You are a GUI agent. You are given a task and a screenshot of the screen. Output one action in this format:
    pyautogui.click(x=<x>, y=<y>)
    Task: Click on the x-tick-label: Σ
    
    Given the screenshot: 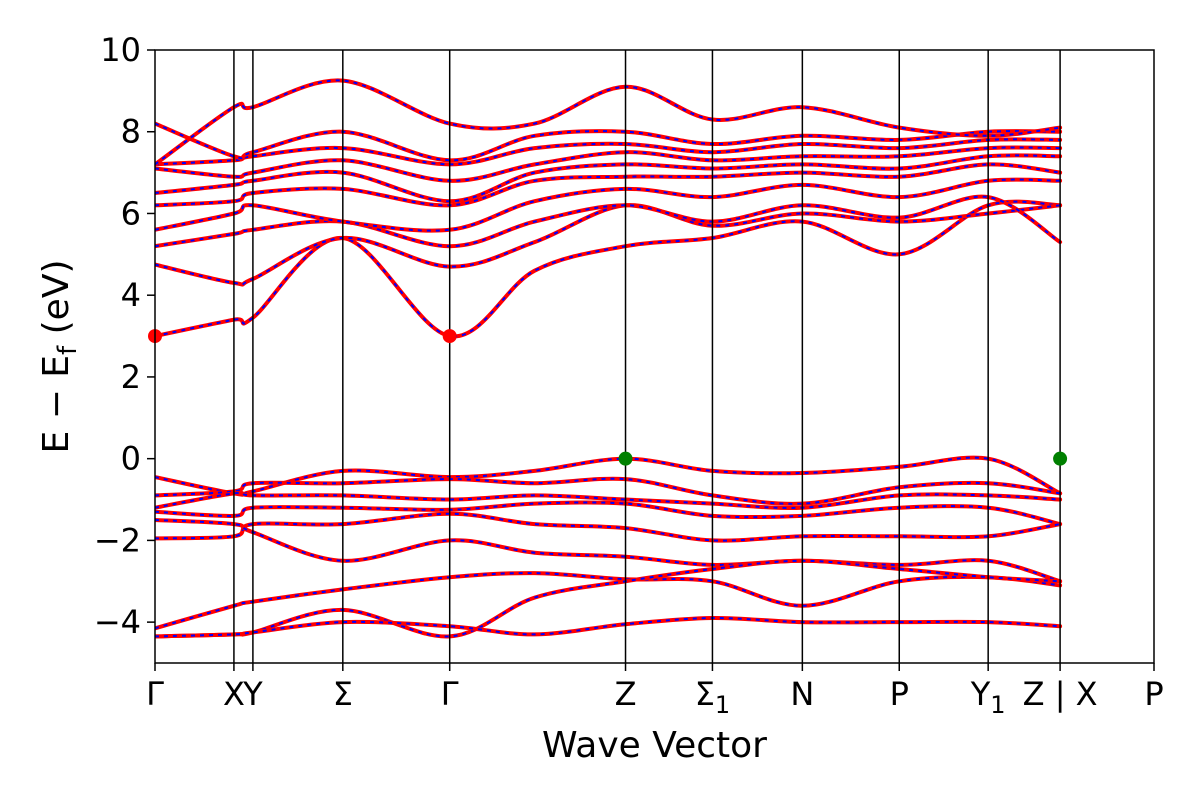 What is the action you would take?
    pyautogui.click(x=343, y=694)
    